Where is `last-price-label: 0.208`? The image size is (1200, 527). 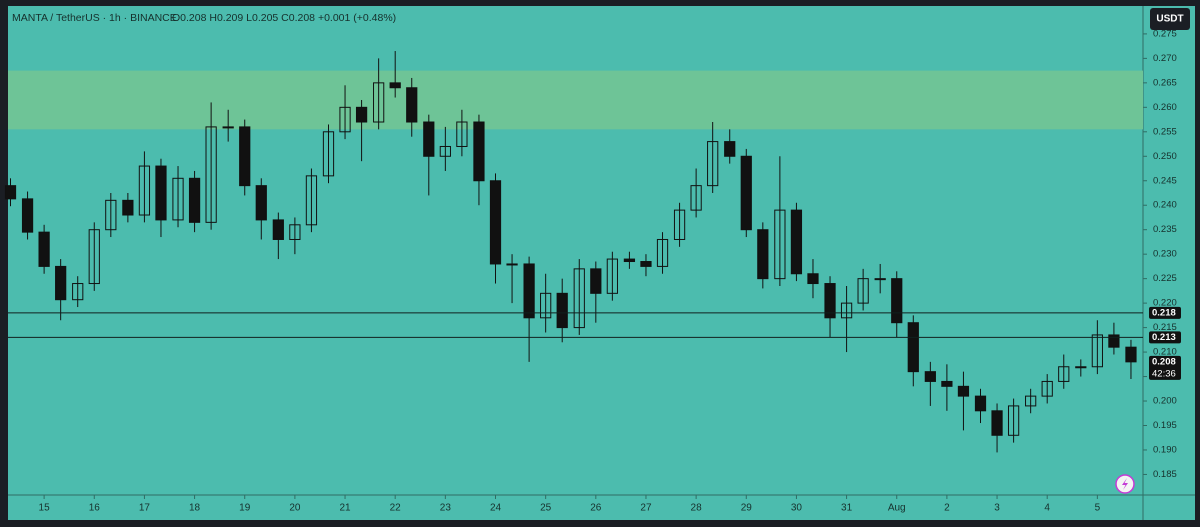
last-price-label: 0.208 is located at coordinates (1164, 361).